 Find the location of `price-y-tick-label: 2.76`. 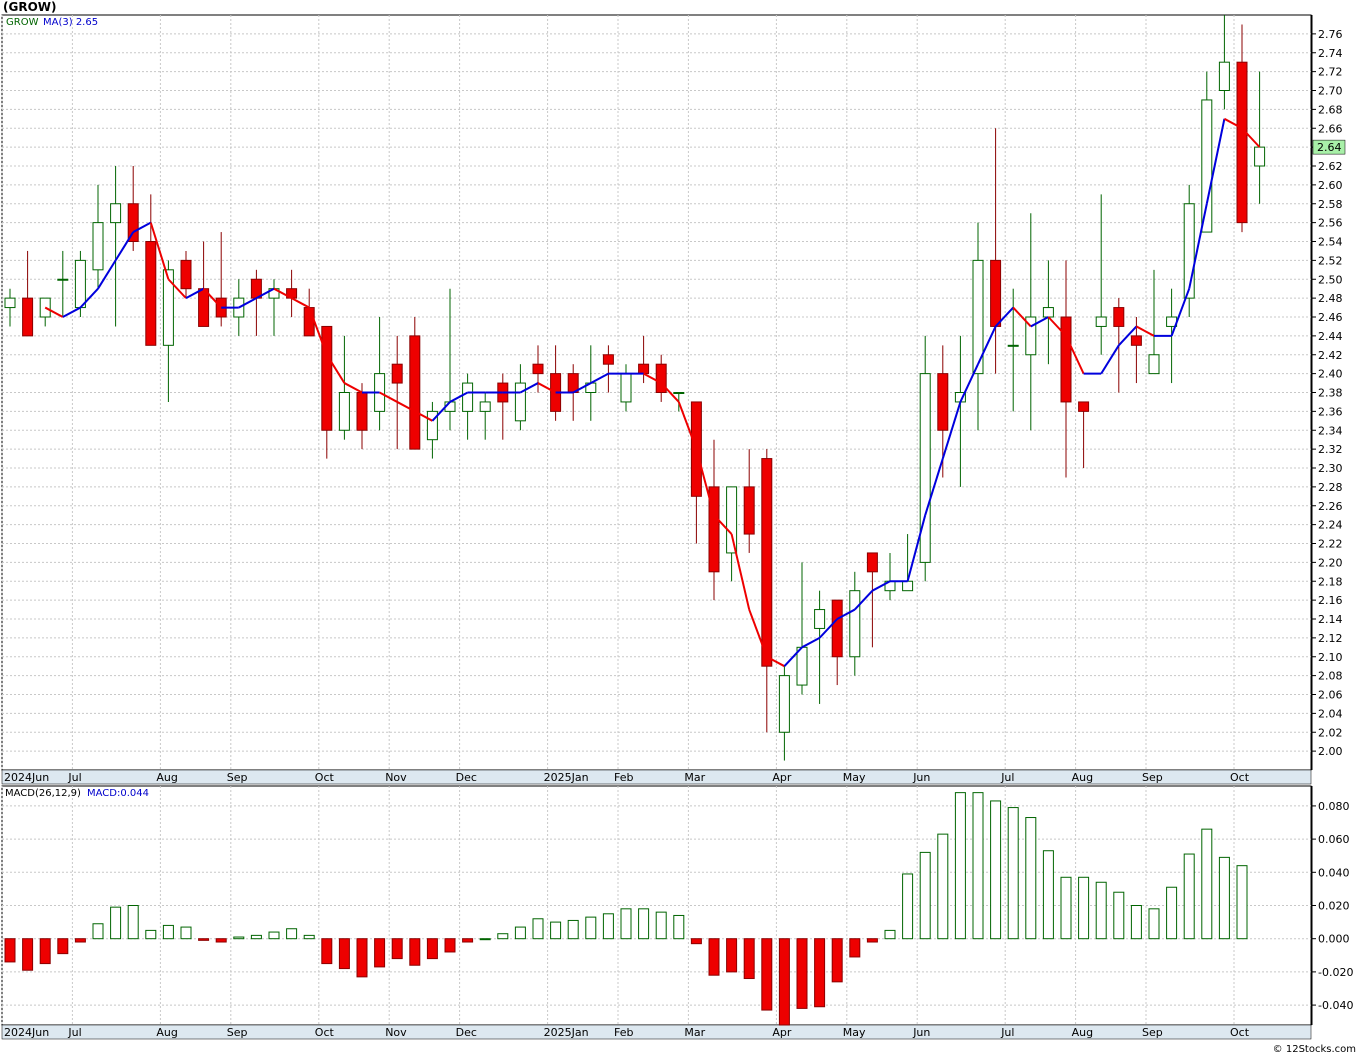

price-y-tick-label: 2.76 is located at coordinates (1330, 34).